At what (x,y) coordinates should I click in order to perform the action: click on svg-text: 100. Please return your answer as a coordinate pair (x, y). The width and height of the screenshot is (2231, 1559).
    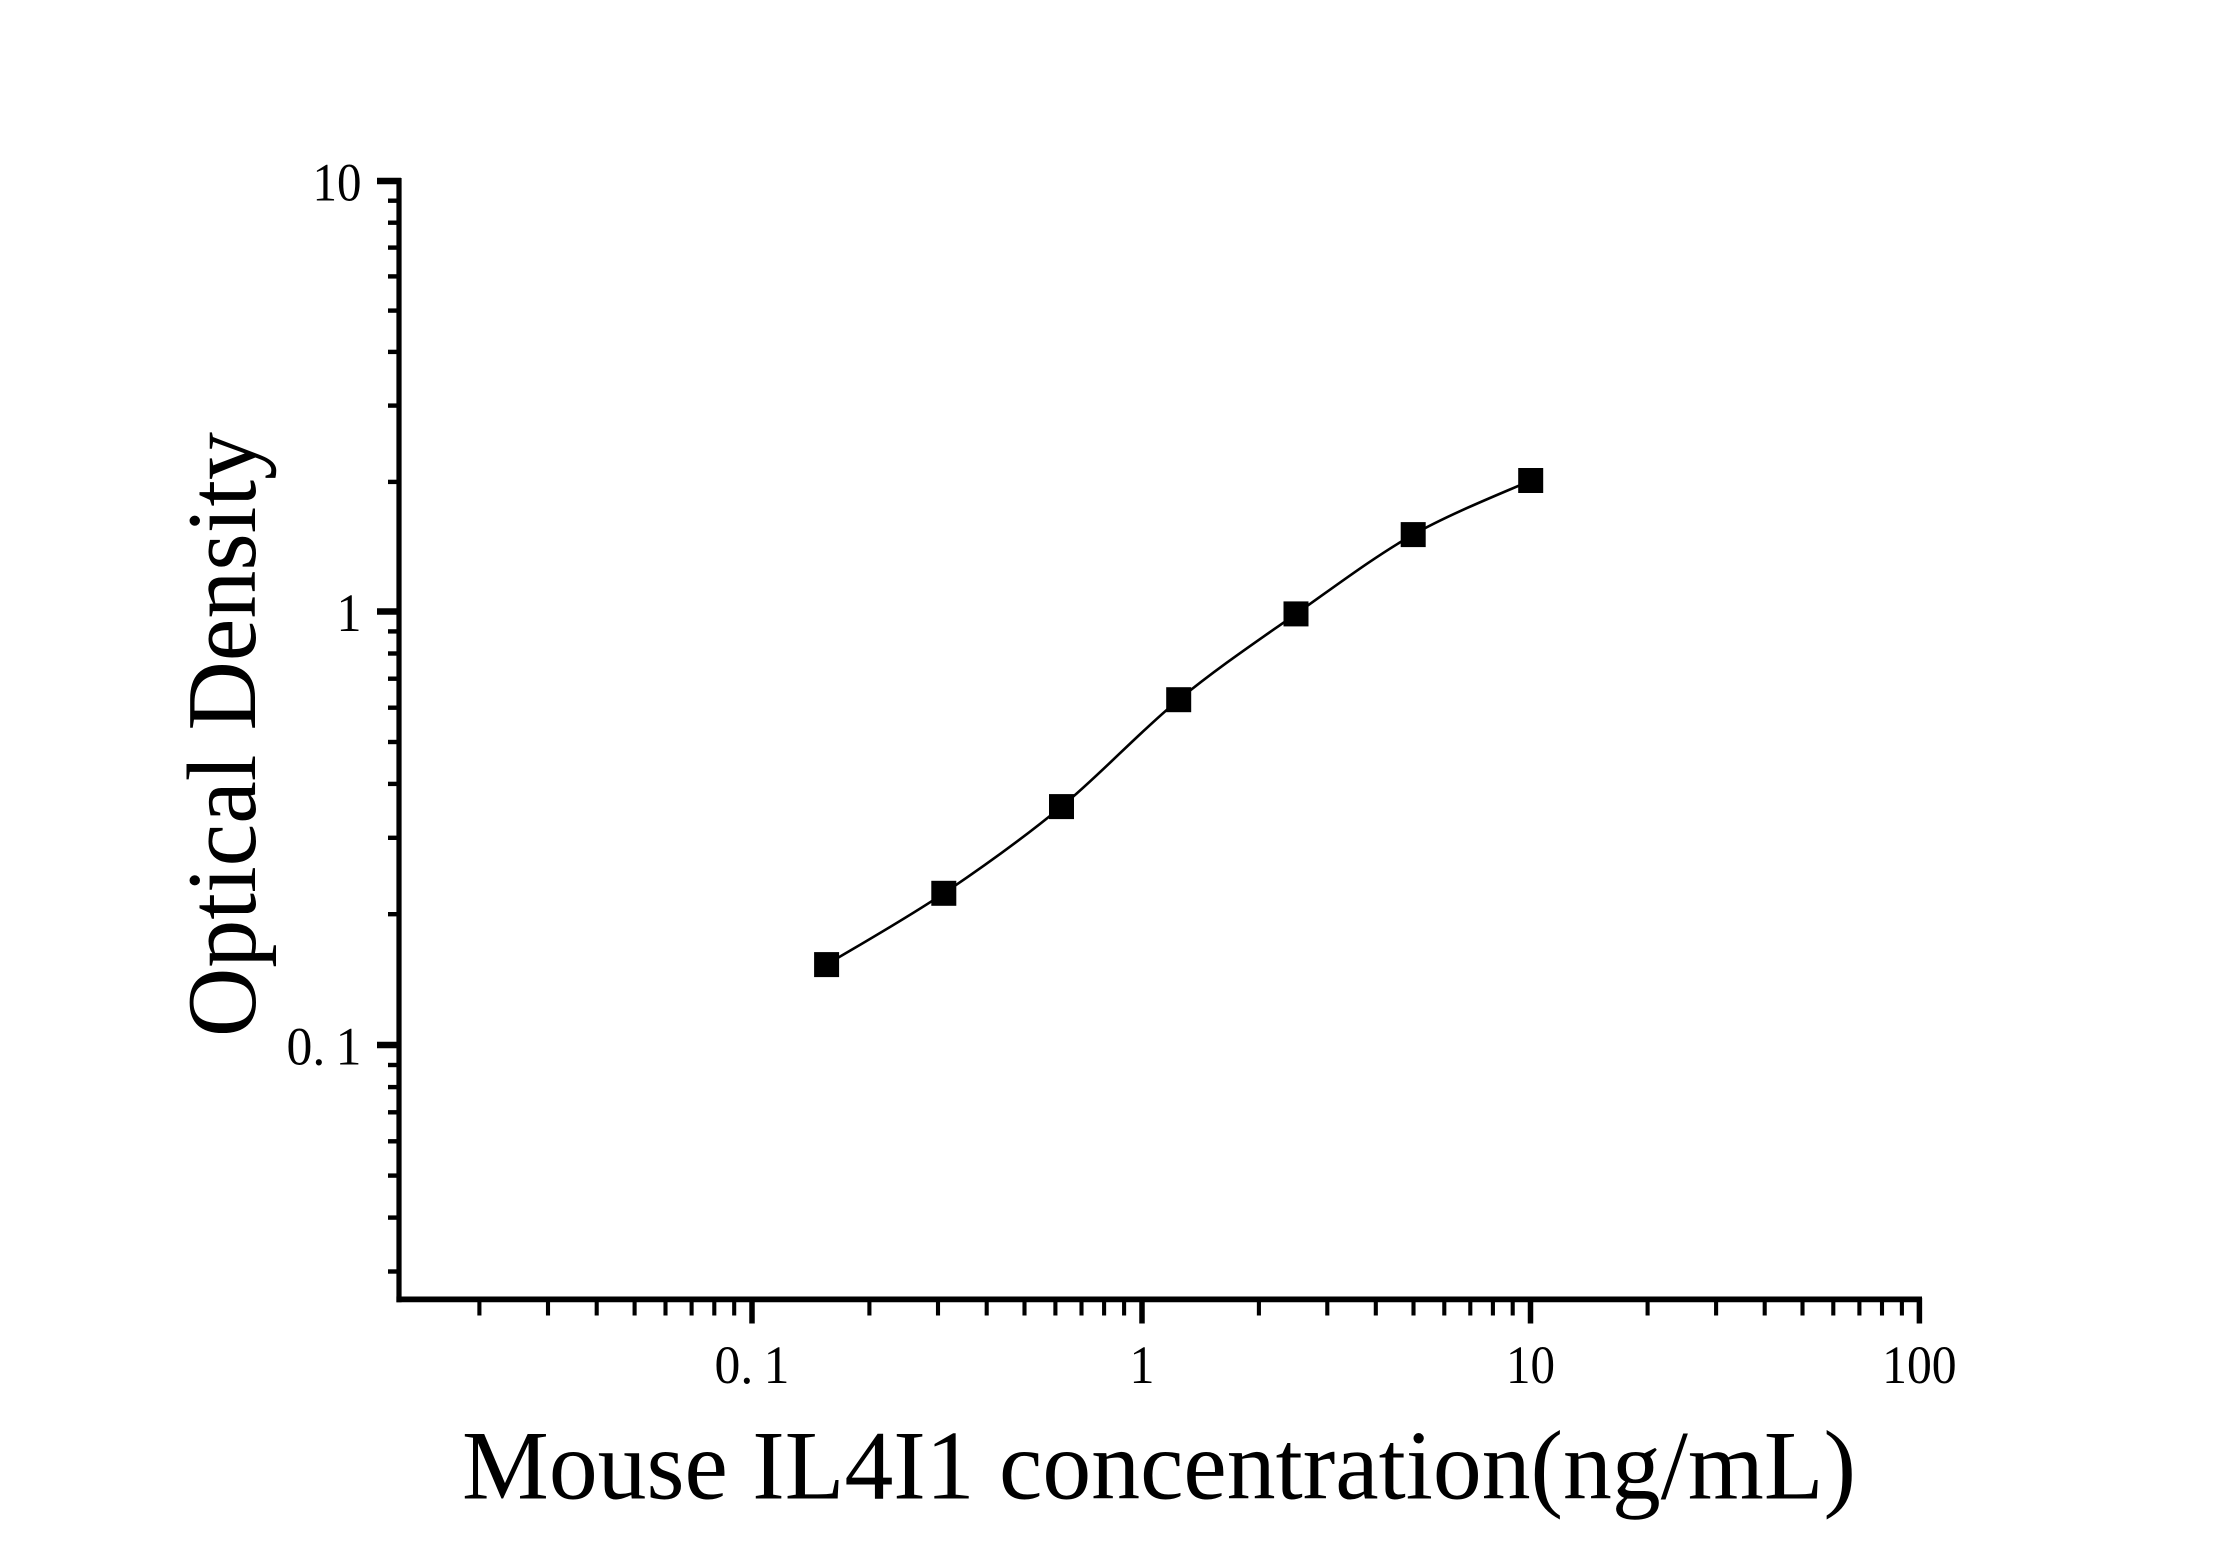
    Looking at the image, I should click on (1919, 1365).